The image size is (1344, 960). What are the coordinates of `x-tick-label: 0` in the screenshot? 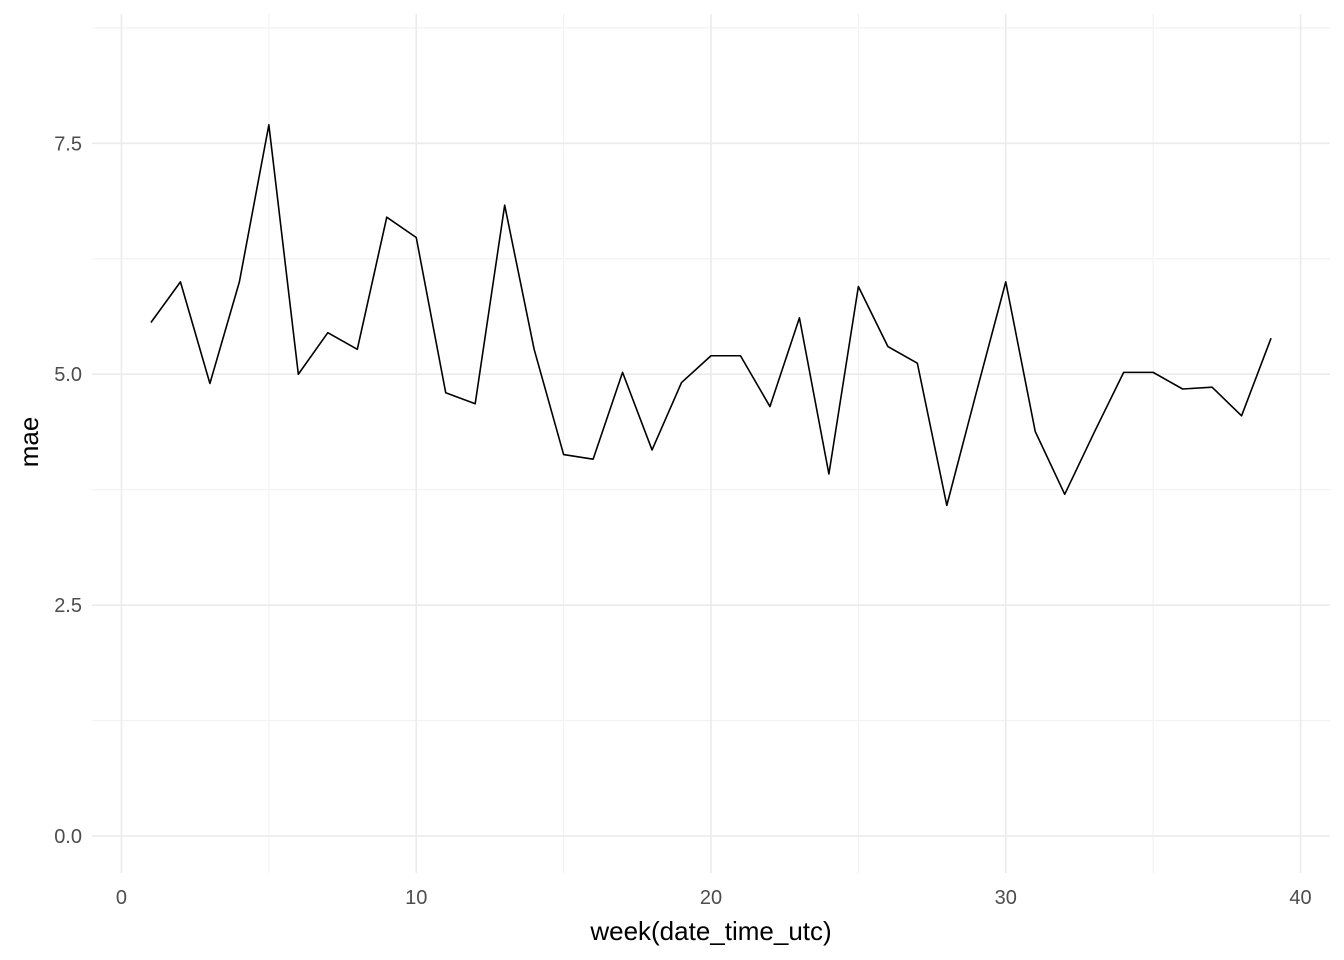 It's located at (121, 898).